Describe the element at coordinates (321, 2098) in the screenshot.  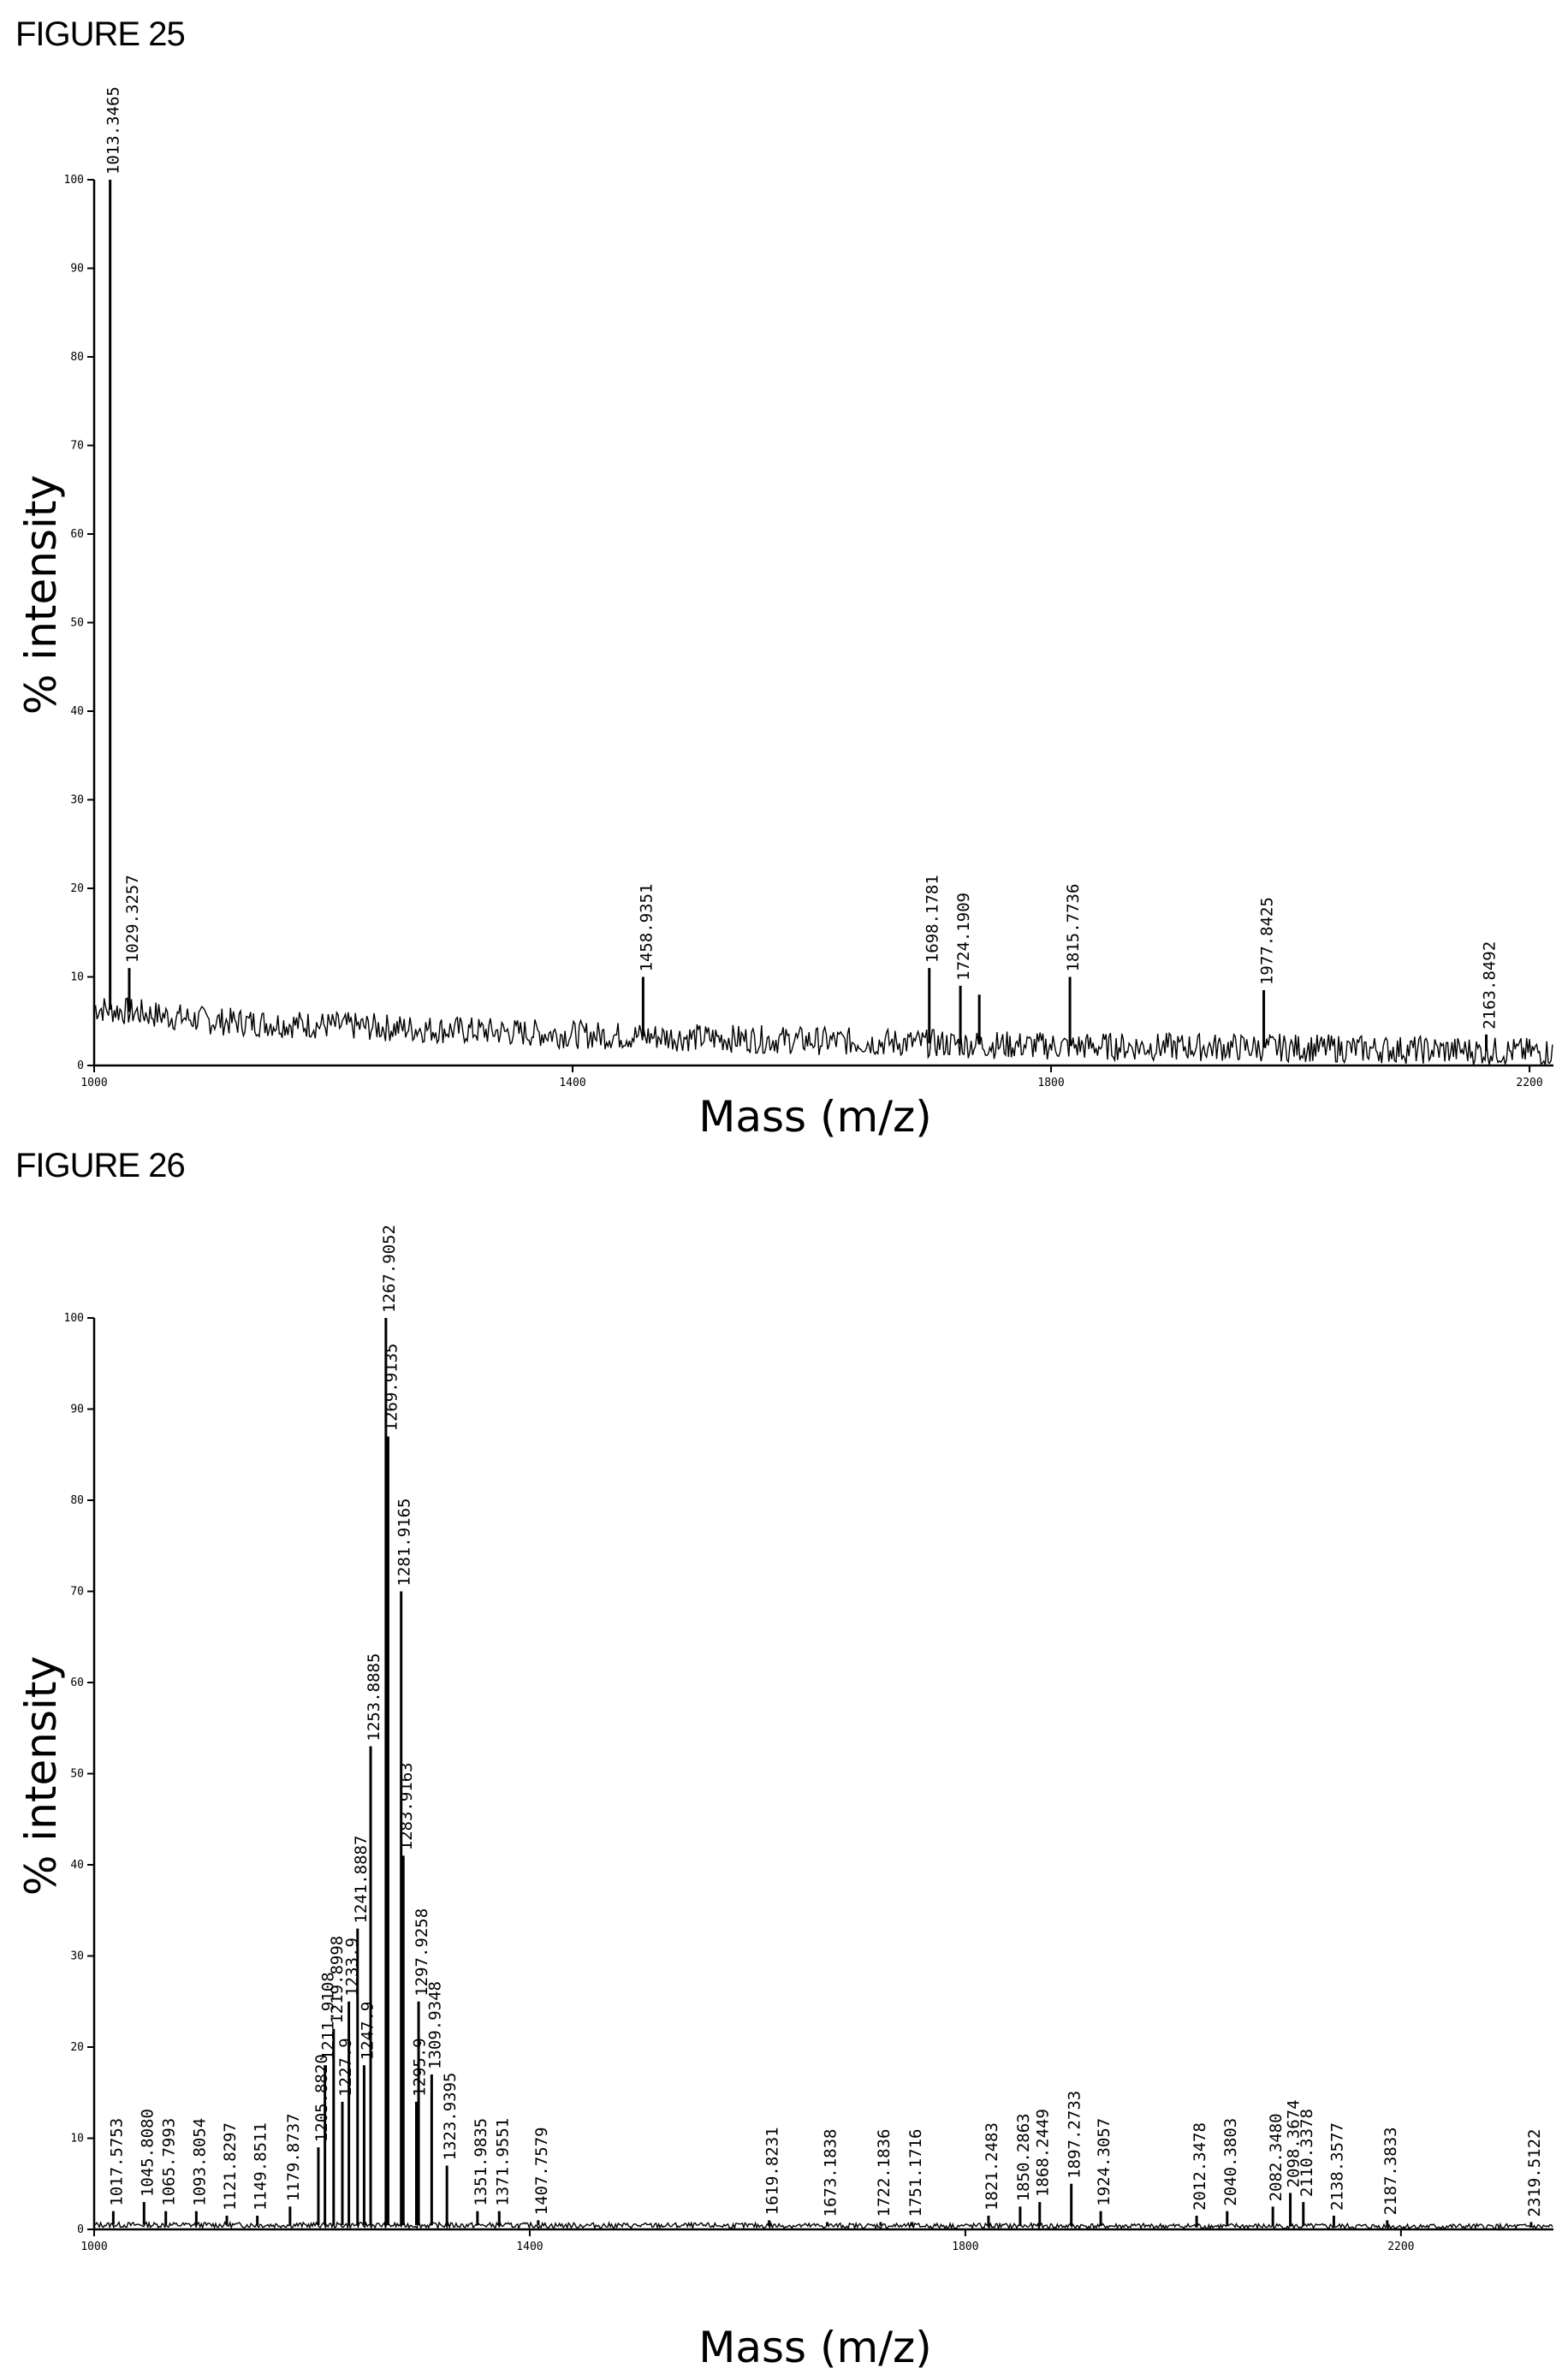
I see `peak-label: 1205.8820` at that location.